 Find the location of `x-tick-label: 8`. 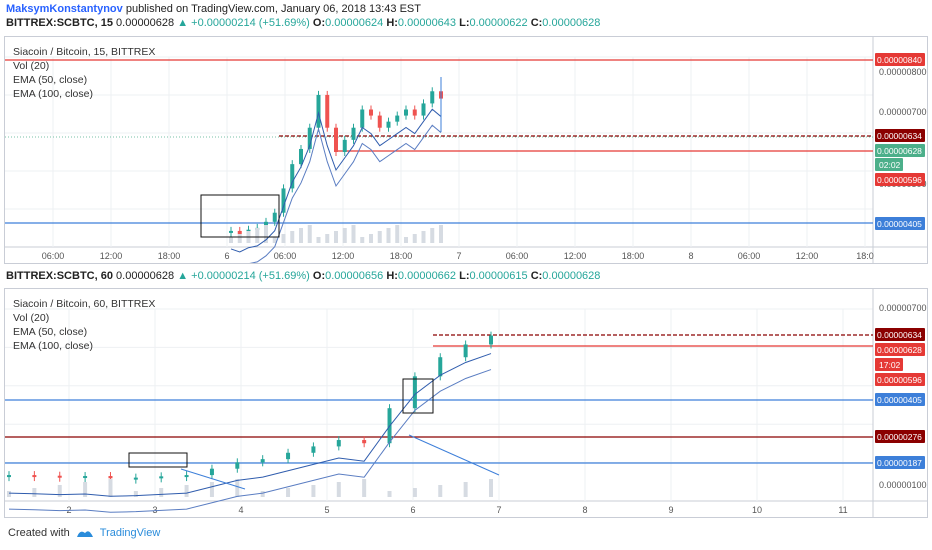

x-tick-label: 8 is located at coordinates (584, 510).